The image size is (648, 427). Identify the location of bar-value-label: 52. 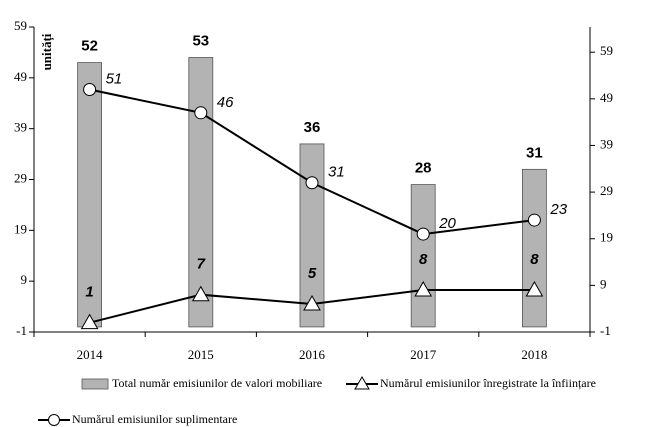
(89, 46).